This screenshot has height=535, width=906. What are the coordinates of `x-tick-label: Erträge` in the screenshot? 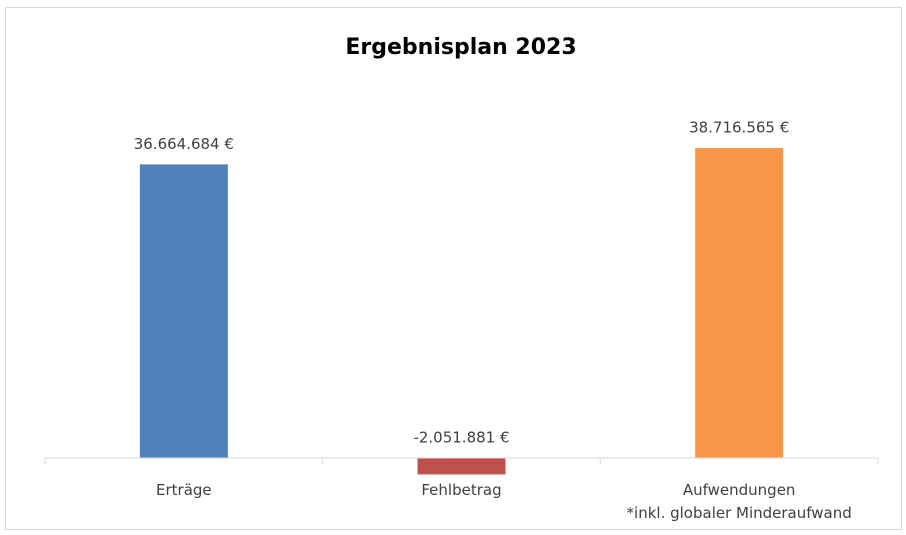 It's located at (184, 490).